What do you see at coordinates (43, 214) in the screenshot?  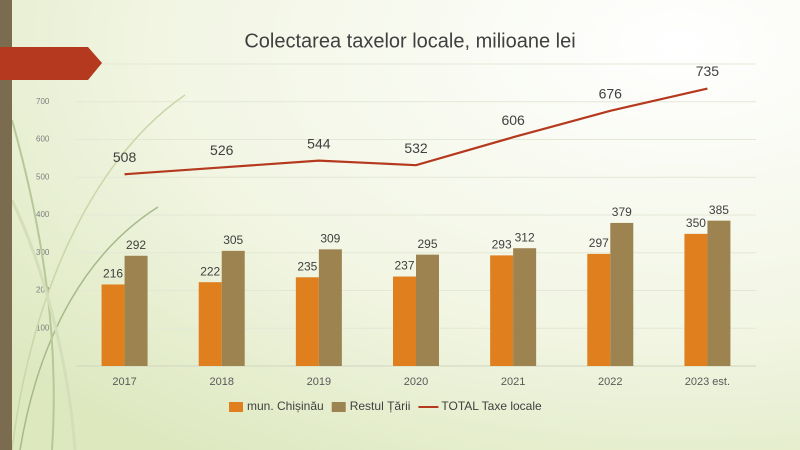 I see `y-tick-label: 400` at bounding box center [43, 214].